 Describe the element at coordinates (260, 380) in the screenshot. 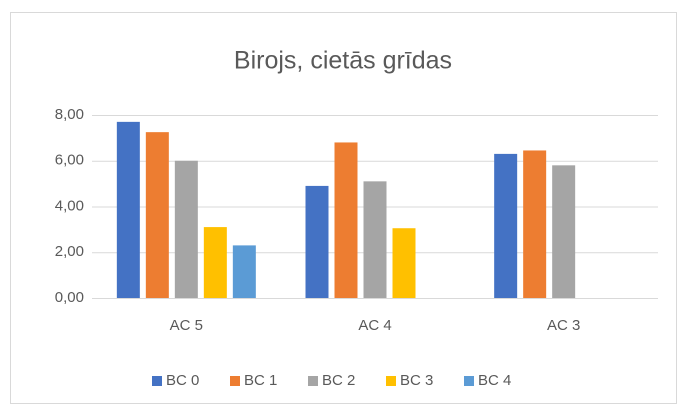

I see `legend-label: BC 1` at that location.